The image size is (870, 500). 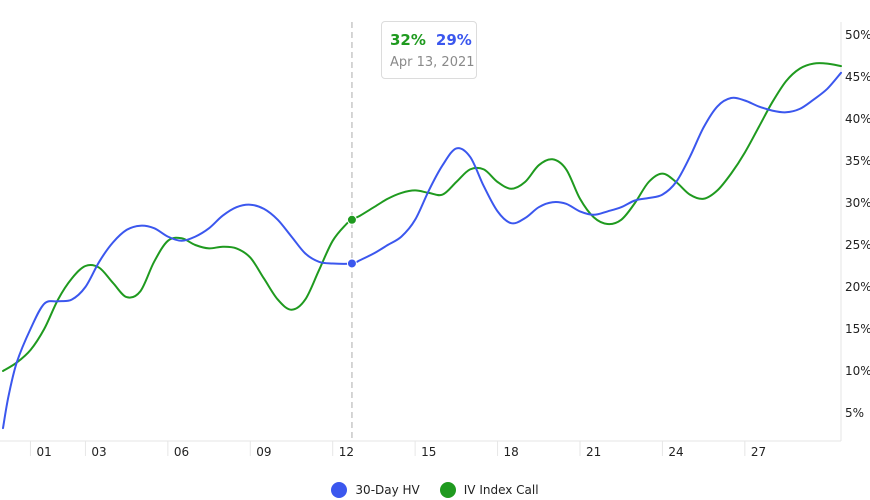 What do you see at coordinates (447, 490) in the screenshot?
I see `legend-swatch-iv` at bounding box center [447, 490].